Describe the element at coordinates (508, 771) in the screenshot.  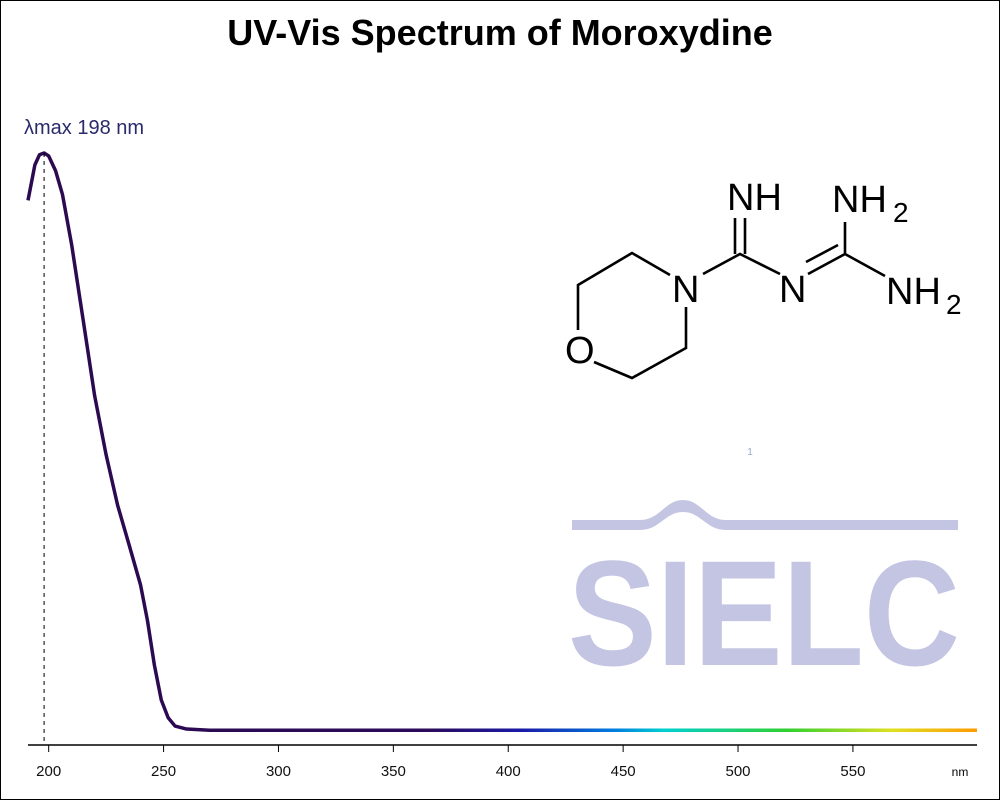
I see `x-tick-label: 400` at that location.